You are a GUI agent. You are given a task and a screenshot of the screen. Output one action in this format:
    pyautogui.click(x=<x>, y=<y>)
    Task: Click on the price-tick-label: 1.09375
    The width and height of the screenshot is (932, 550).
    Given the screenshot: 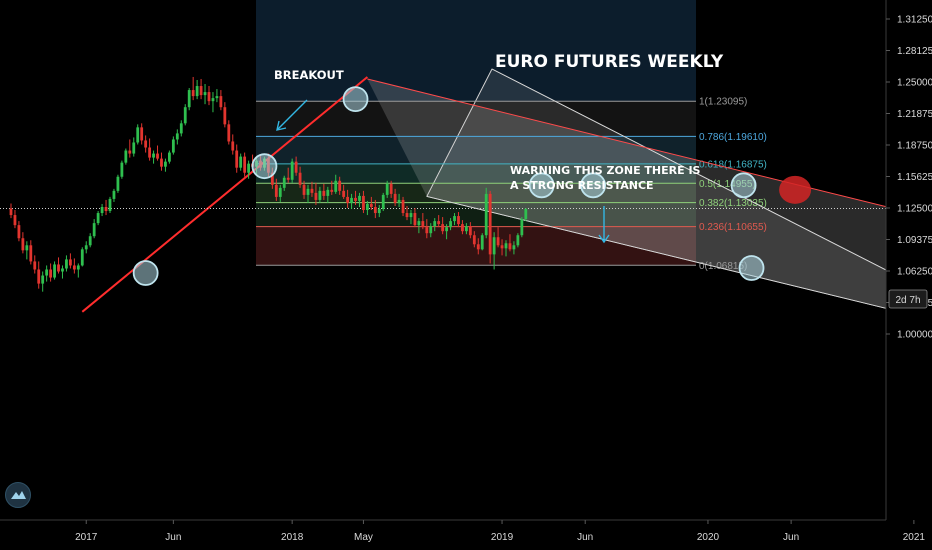 What is the action you would take?
    pyautogui.click(x=914, y=240)
    